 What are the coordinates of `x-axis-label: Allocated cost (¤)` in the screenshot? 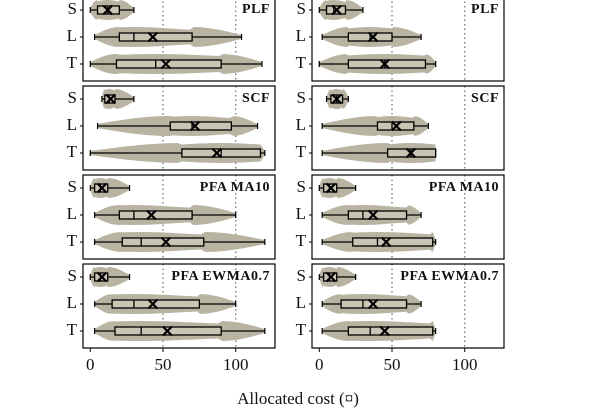 It's located at (298, 398).